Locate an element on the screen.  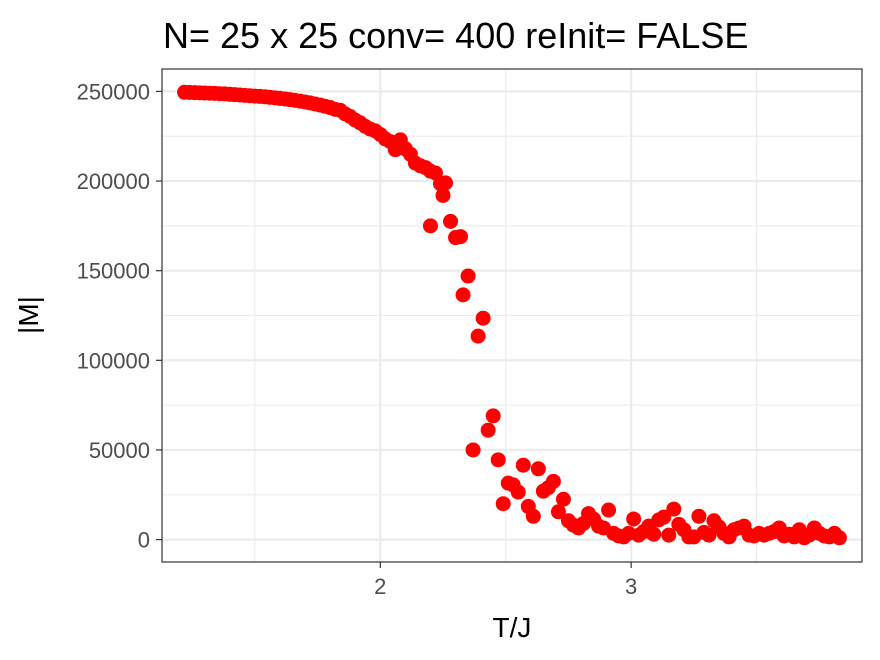
y-tick-label: 250000 is located at coordinates (113, 91).